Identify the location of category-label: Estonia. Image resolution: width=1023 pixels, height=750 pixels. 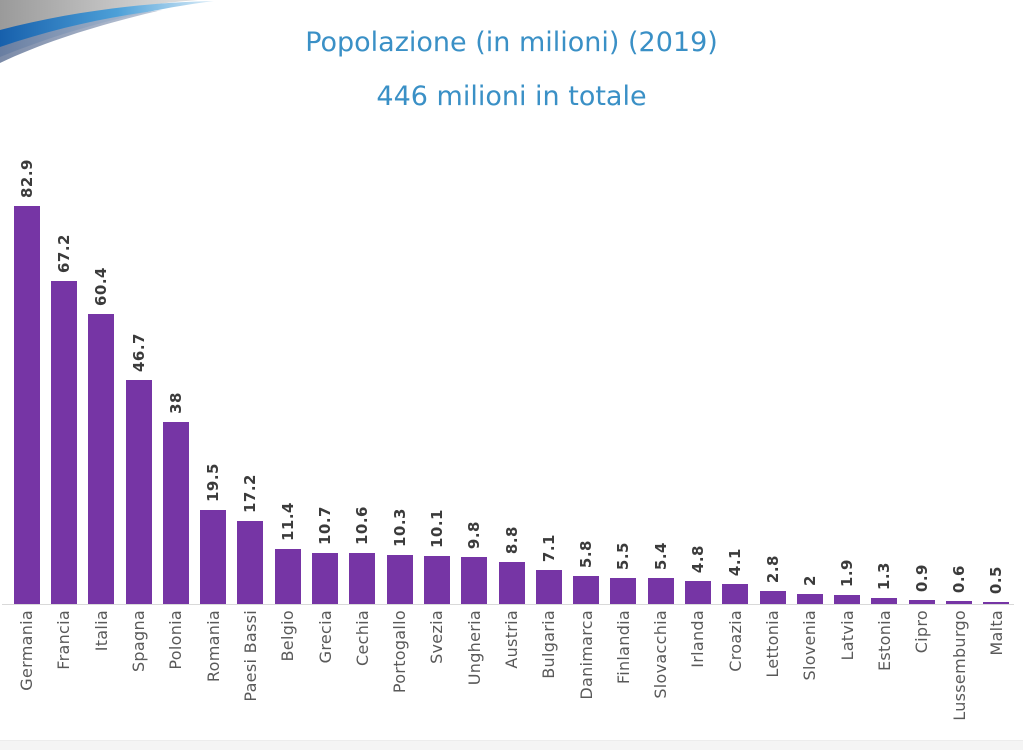
(884, 640).